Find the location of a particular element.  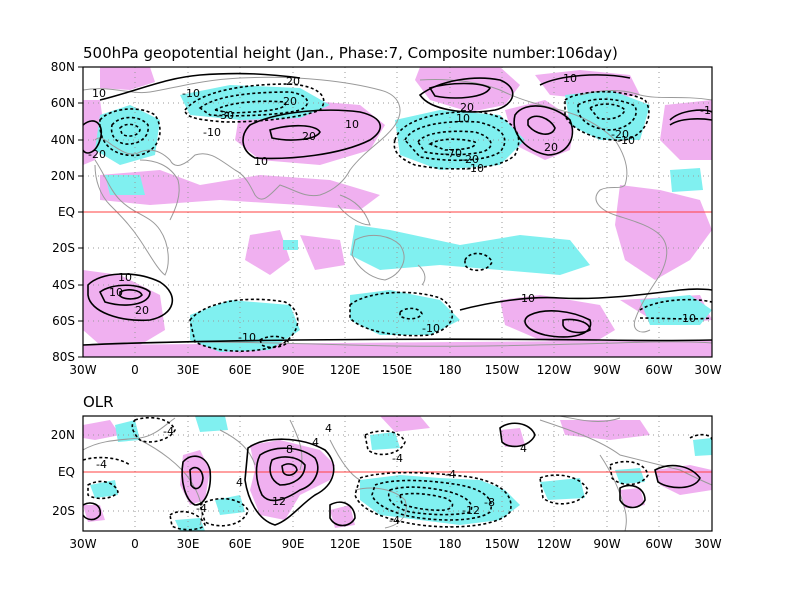

top-y-axis: 80N 60N 40N 20N EQ 20S 40S 60S 80S is located at coordinates (63, 212).